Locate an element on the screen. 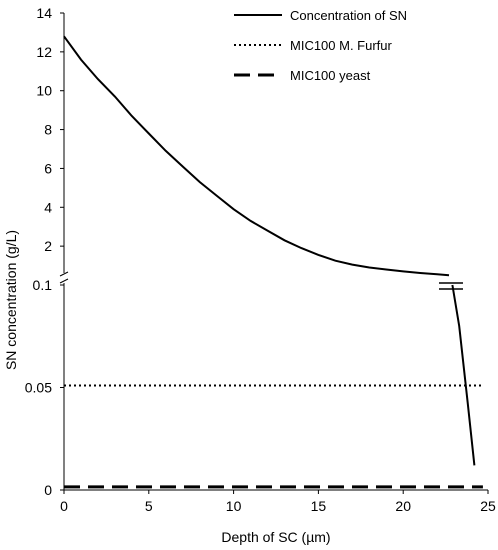 This screenshot has width=498, height=550. x-tick-label: 15 is located at coordinates (319, 506).